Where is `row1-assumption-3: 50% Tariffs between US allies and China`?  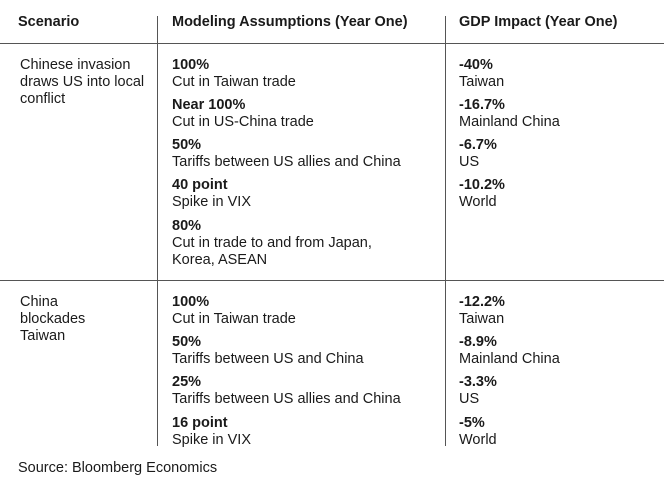
row1-assumption-3: 50% Tariffs between US allies and China is located at coordinates (286, 154).